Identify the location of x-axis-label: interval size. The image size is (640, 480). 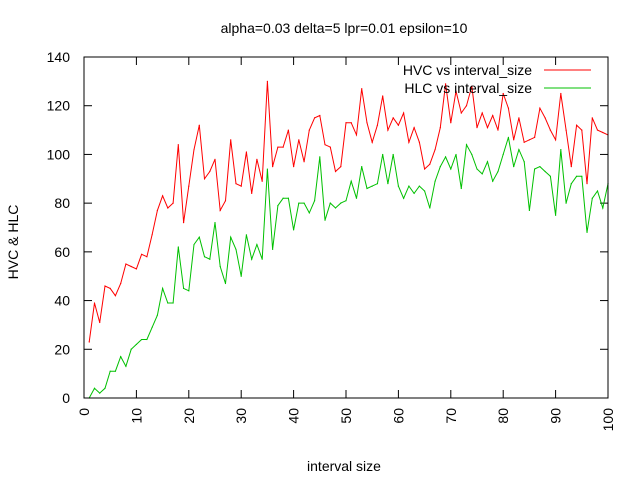
(344, 466).